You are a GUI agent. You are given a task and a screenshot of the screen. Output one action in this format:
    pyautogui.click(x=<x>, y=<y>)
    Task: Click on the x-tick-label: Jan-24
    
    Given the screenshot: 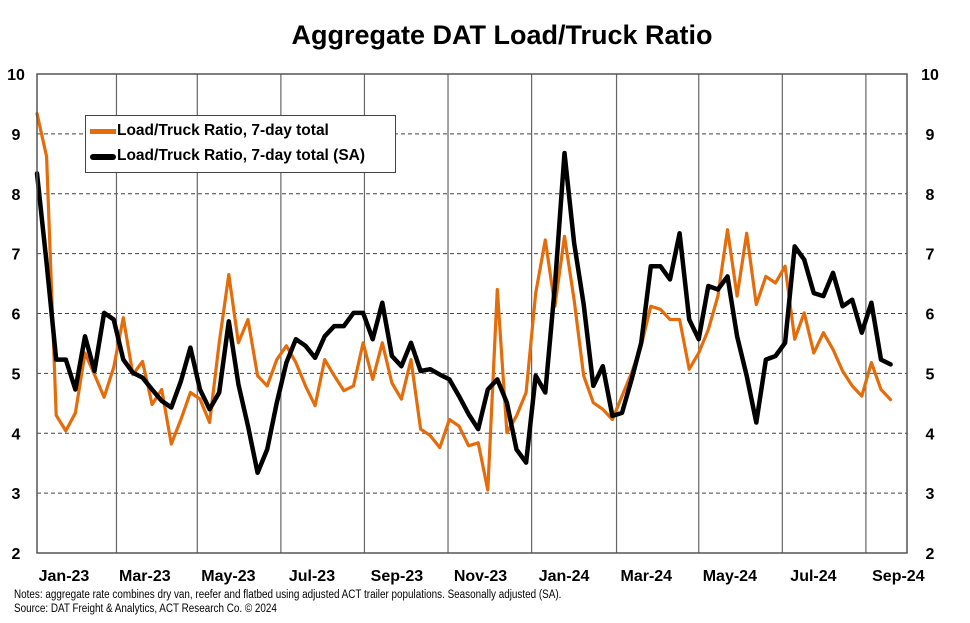 What is the action you would take?
    pyautogui.click(x=564, y=576)
    